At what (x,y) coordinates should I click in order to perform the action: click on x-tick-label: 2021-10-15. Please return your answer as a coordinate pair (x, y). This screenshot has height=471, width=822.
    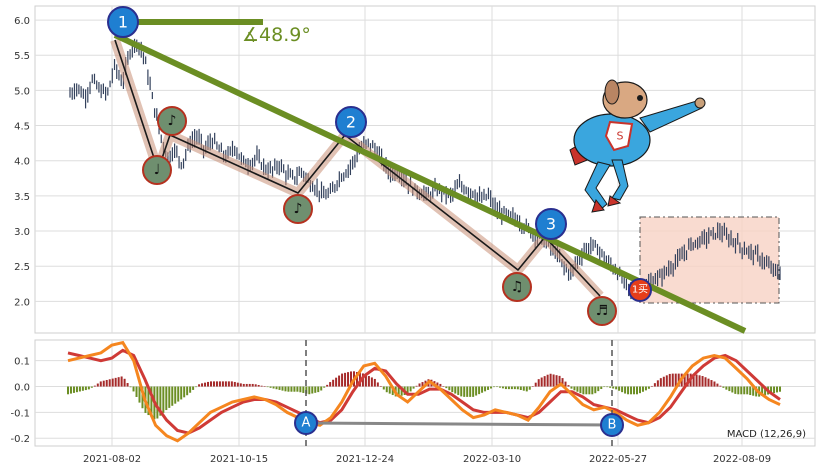
    Looking at the image, I should click on (239, 459).